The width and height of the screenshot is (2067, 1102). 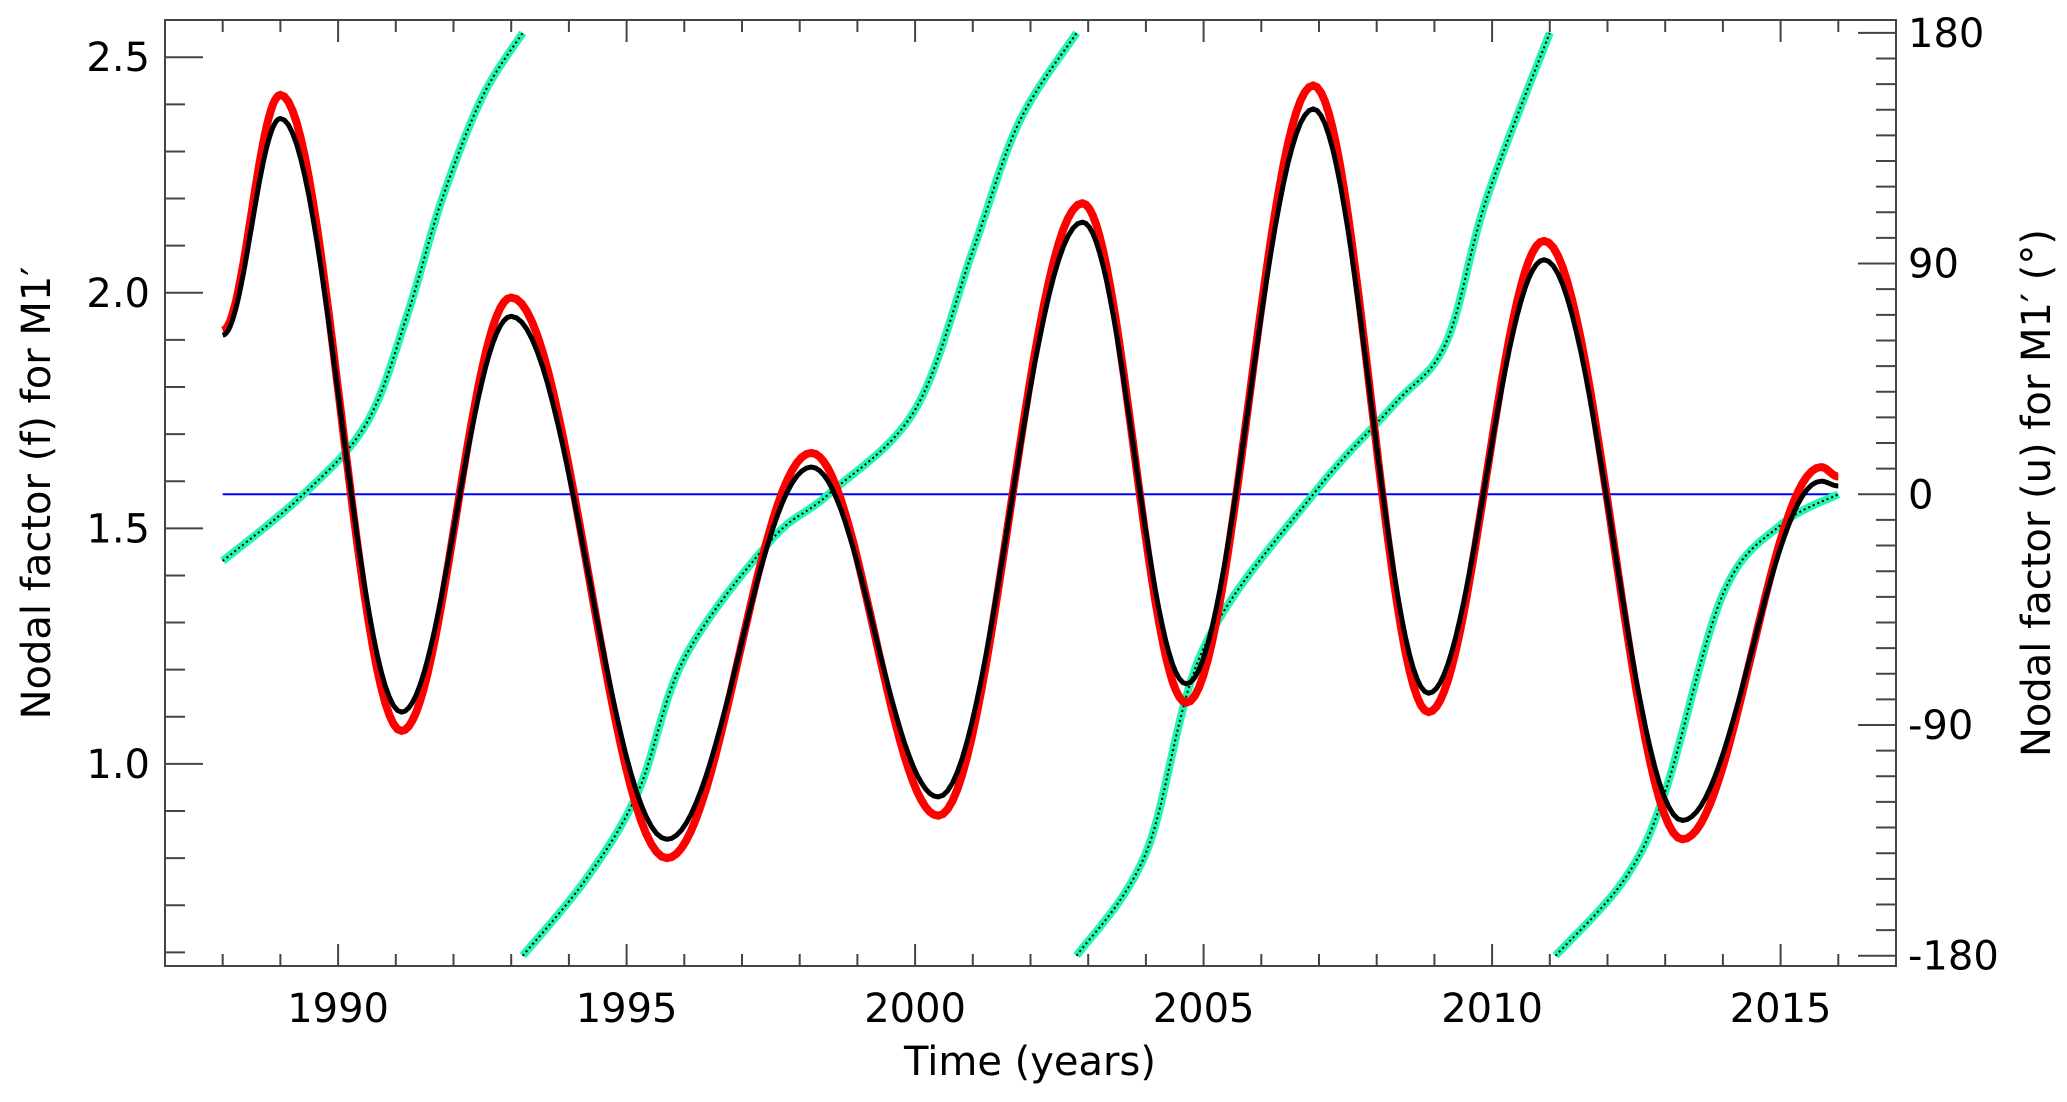 What do you see at coordinates (118, 765) in the screenshot?
I see `y-left-tick-label: 1.0` at bounding box center [118, 765].